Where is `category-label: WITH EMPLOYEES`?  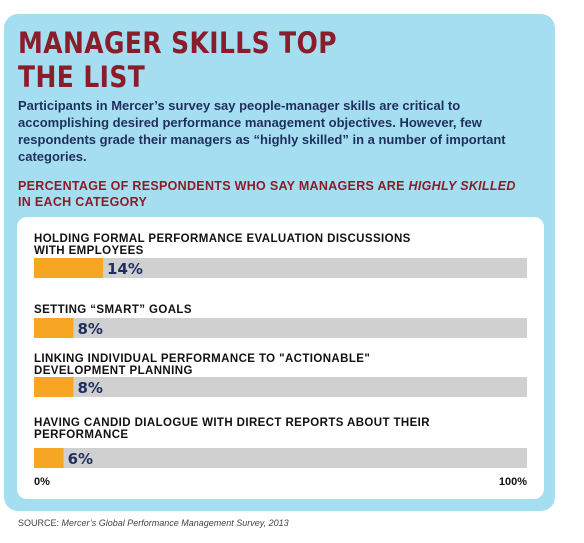 category-label: WITH EMPLOYEES is located at coordinates (89, 251).